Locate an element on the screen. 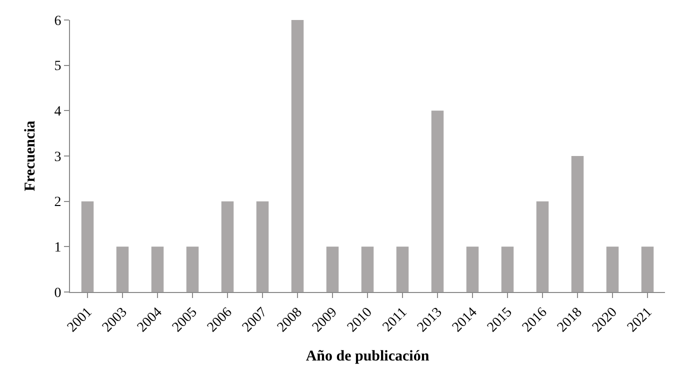 The image size is (678, 391). y-tick-label: 0 is located at coordinates (58, 293).